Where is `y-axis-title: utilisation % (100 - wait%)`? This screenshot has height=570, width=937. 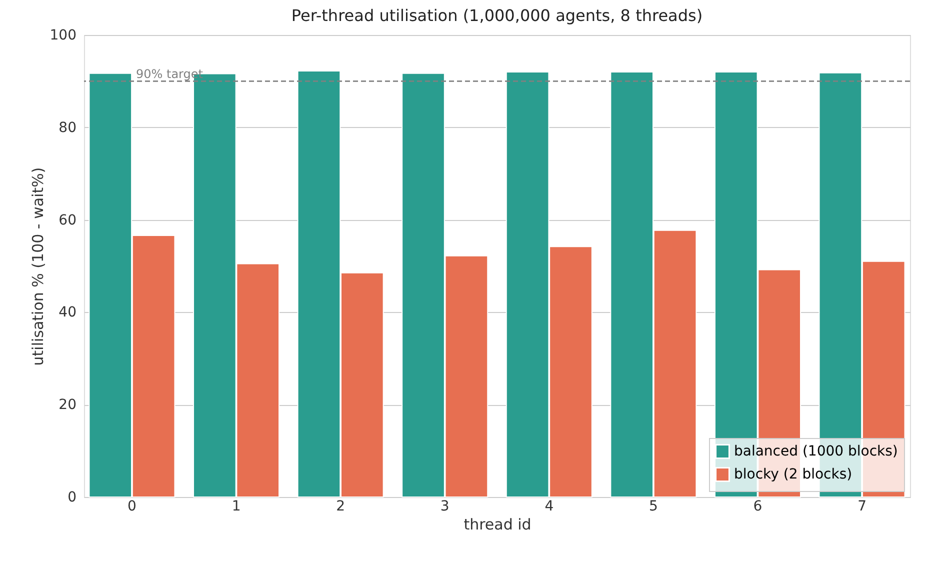
y-axis-title: utilisation % (100 - wait%) is located at coordinates (37, 266).